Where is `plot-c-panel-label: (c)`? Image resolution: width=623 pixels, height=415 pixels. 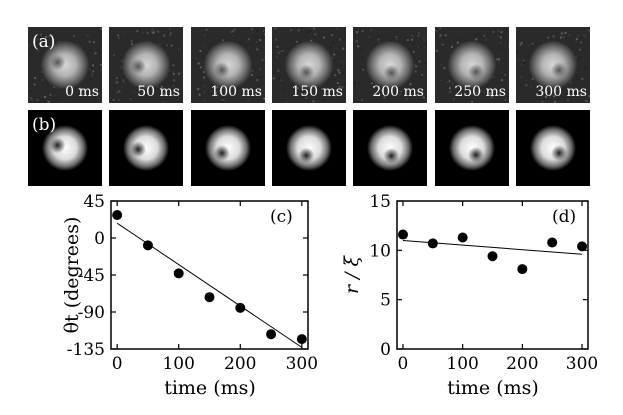
plot-c-panel-label: (c) is located at coordinates (281, 217).